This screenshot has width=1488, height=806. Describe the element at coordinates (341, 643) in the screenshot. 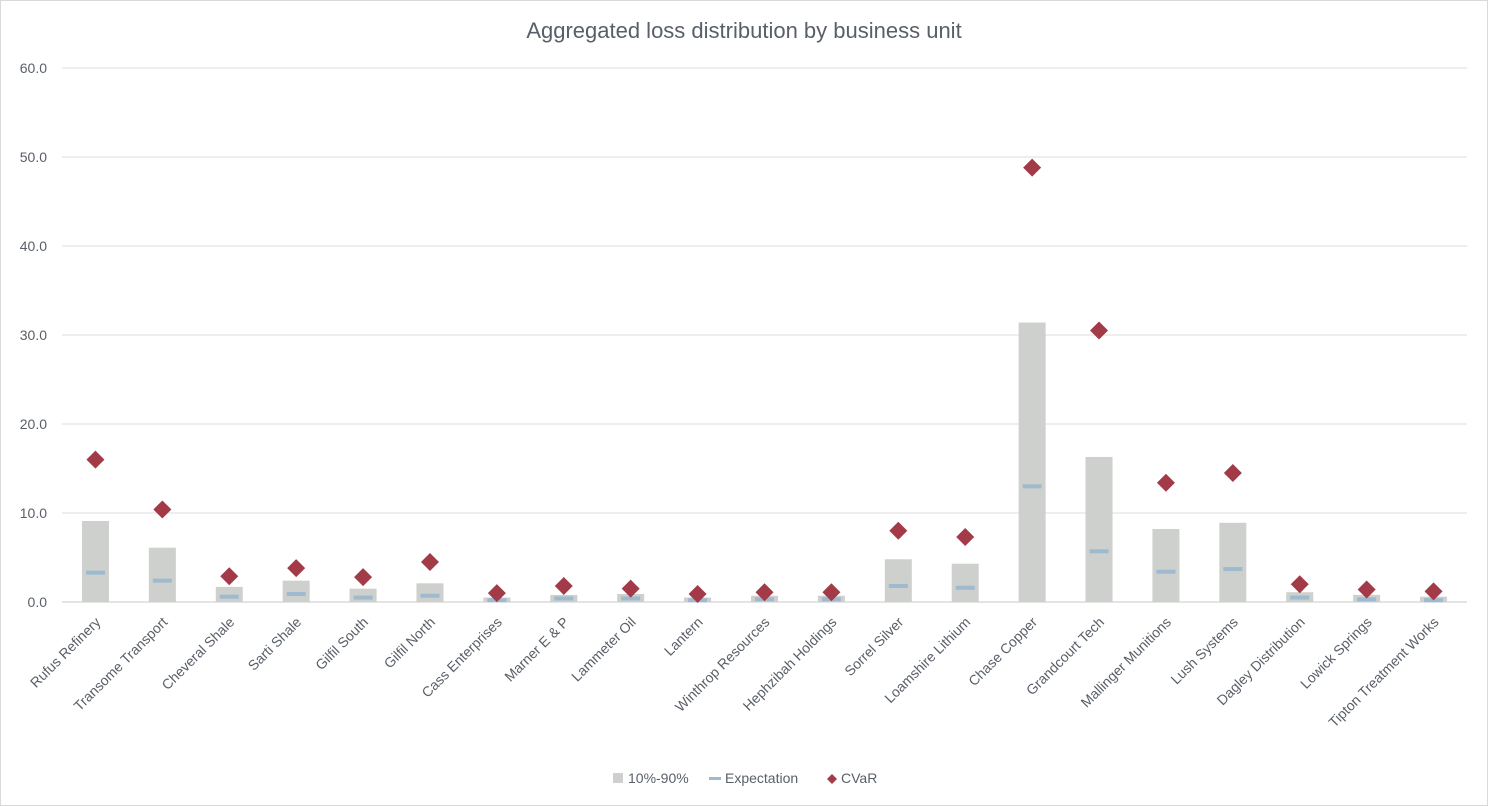

I see `category-label: Gilfil South` at that location.